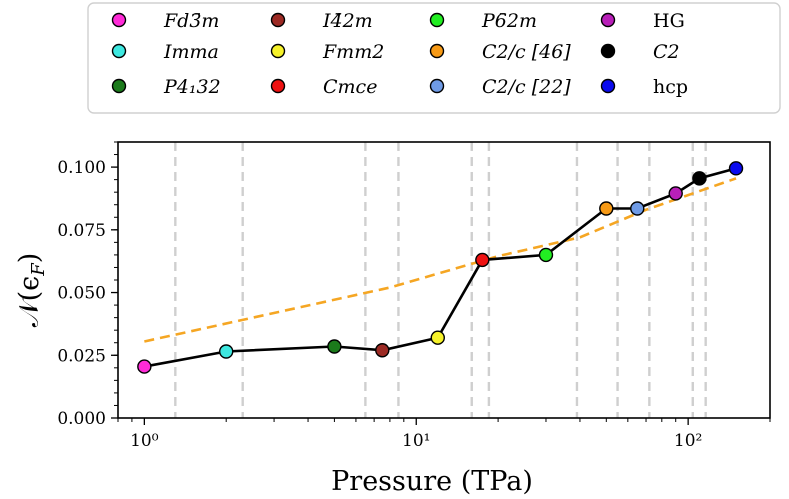 Image resolution: width=789 pixels, height=499 pixels. What do you see at coordinates (688, 441) in the screenshot?
I see `x-tick-label: 10²` at bounding box center [688, 441].